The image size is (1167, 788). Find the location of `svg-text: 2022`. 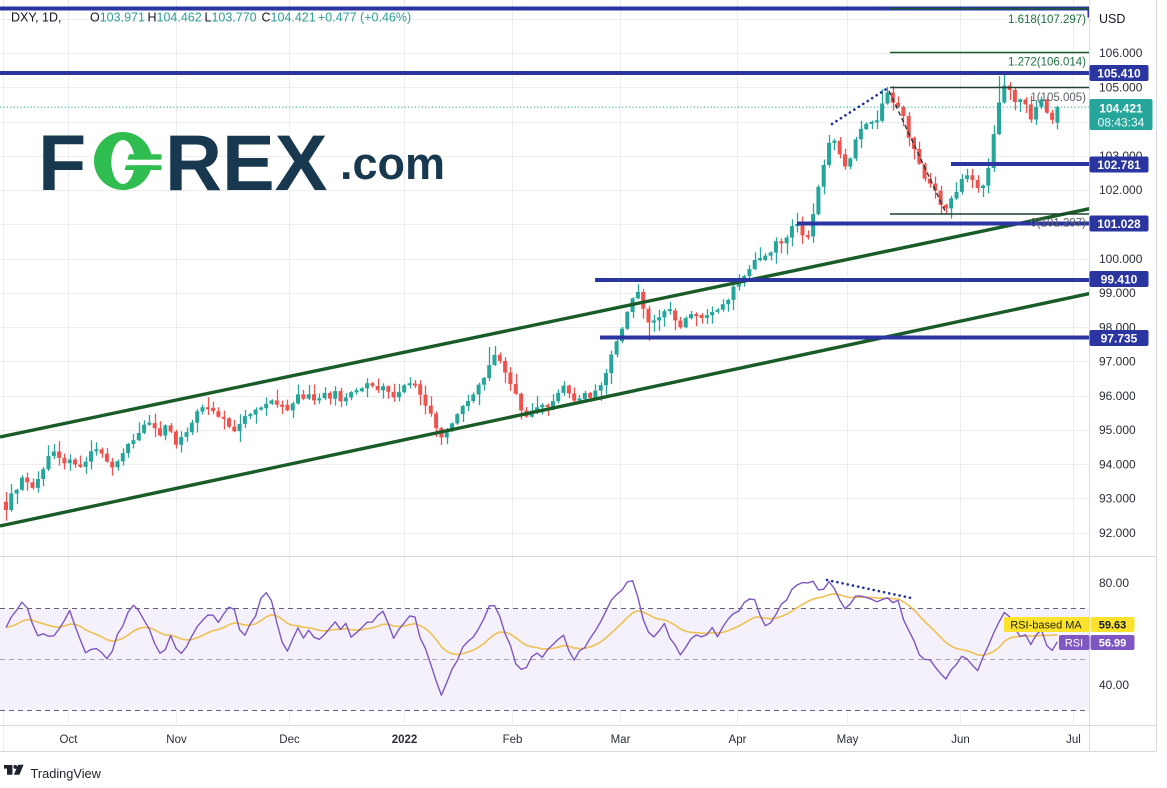

svg-text: 2022 is located at coordinates (405, 740).